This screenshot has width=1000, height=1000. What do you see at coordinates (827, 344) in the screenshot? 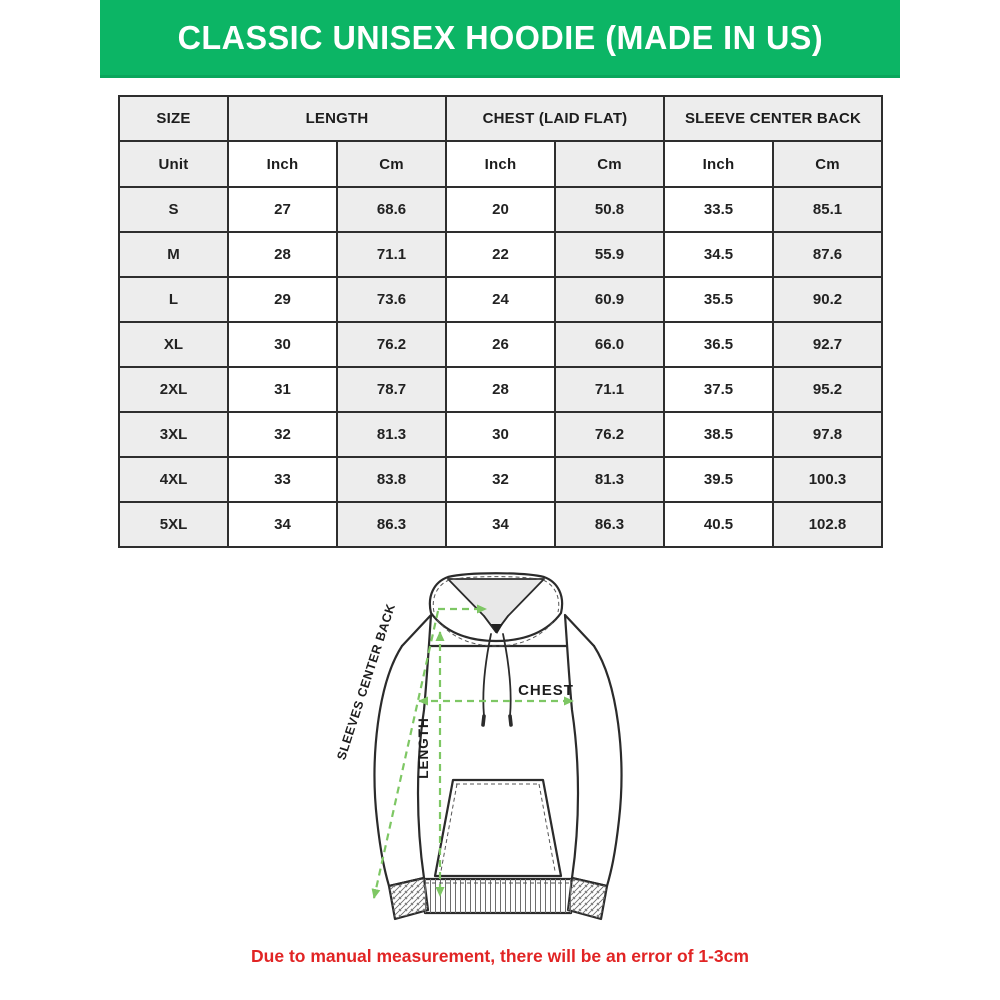
I see `value-cell: 92.7` at bounding box center [827, 344].